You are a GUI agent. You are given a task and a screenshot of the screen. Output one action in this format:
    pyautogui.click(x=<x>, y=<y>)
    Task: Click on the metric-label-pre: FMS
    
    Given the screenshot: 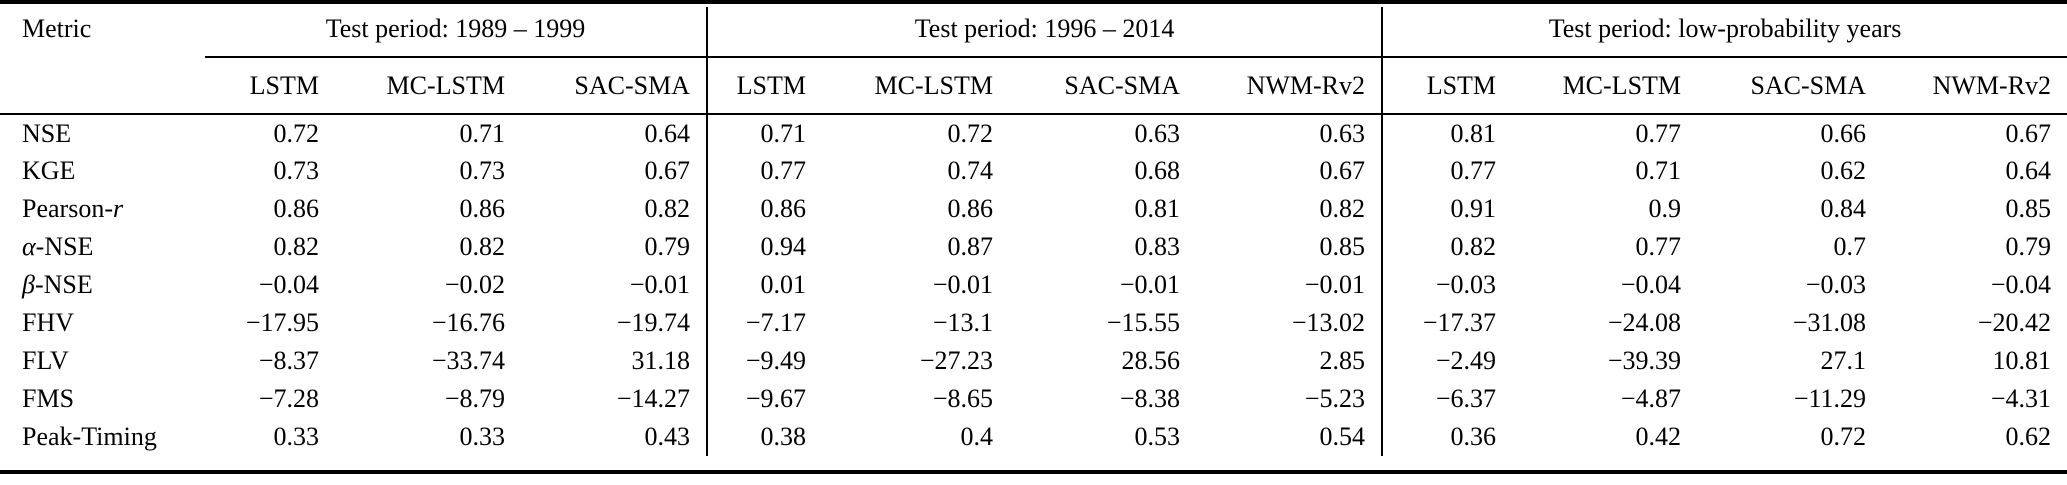 What is the action you would take?
    pyautogui.click(x=48, y=398)
    